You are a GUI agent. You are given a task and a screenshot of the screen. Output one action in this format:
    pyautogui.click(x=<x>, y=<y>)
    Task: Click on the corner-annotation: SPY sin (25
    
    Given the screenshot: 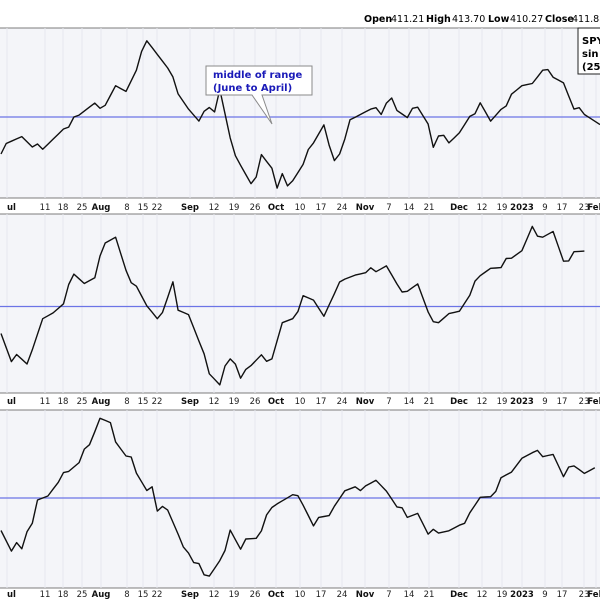 What is the action you would take?
    pyautogui.click(x=588, y=51)
    